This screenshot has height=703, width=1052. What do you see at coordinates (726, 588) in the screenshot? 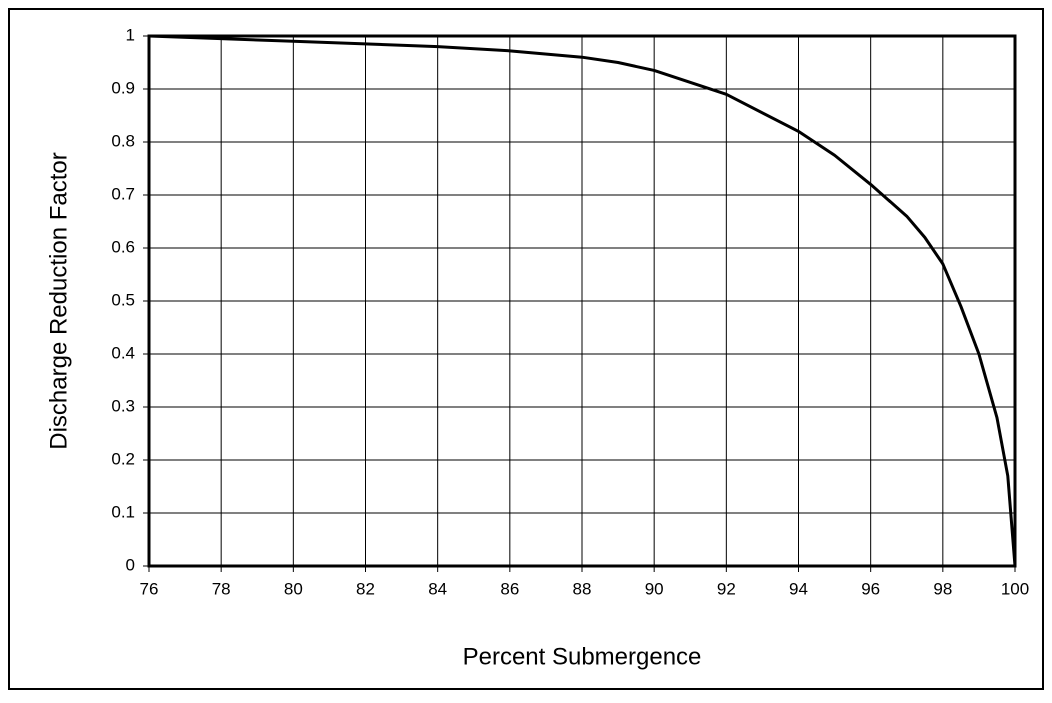
I see `x-tick-label: 92` at bounding box center [726, 588].